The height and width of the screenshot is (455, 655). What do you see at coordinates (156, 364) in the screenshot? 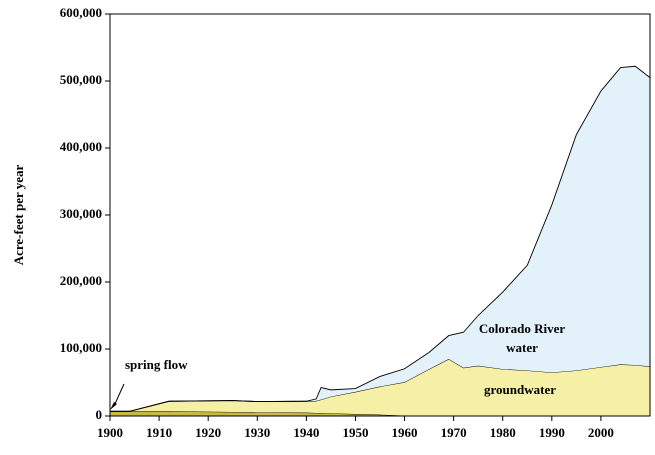
I see `annotation: spring flow` at bounding box center [156, 364].